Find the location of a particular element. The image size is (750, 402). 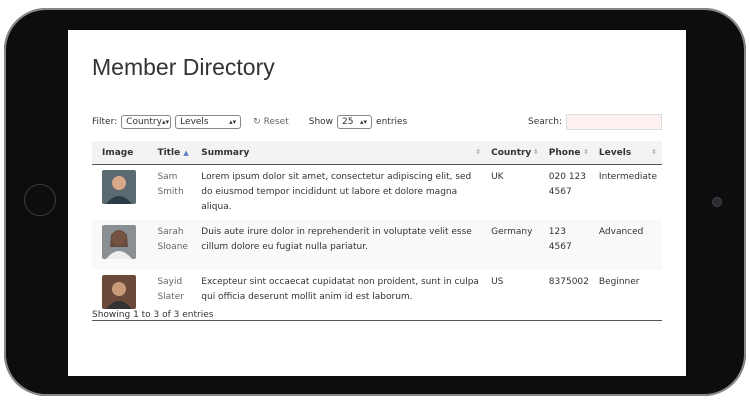

table-info: Showing 1 to 3 of 3 entries is located at coordinates (153, 315).